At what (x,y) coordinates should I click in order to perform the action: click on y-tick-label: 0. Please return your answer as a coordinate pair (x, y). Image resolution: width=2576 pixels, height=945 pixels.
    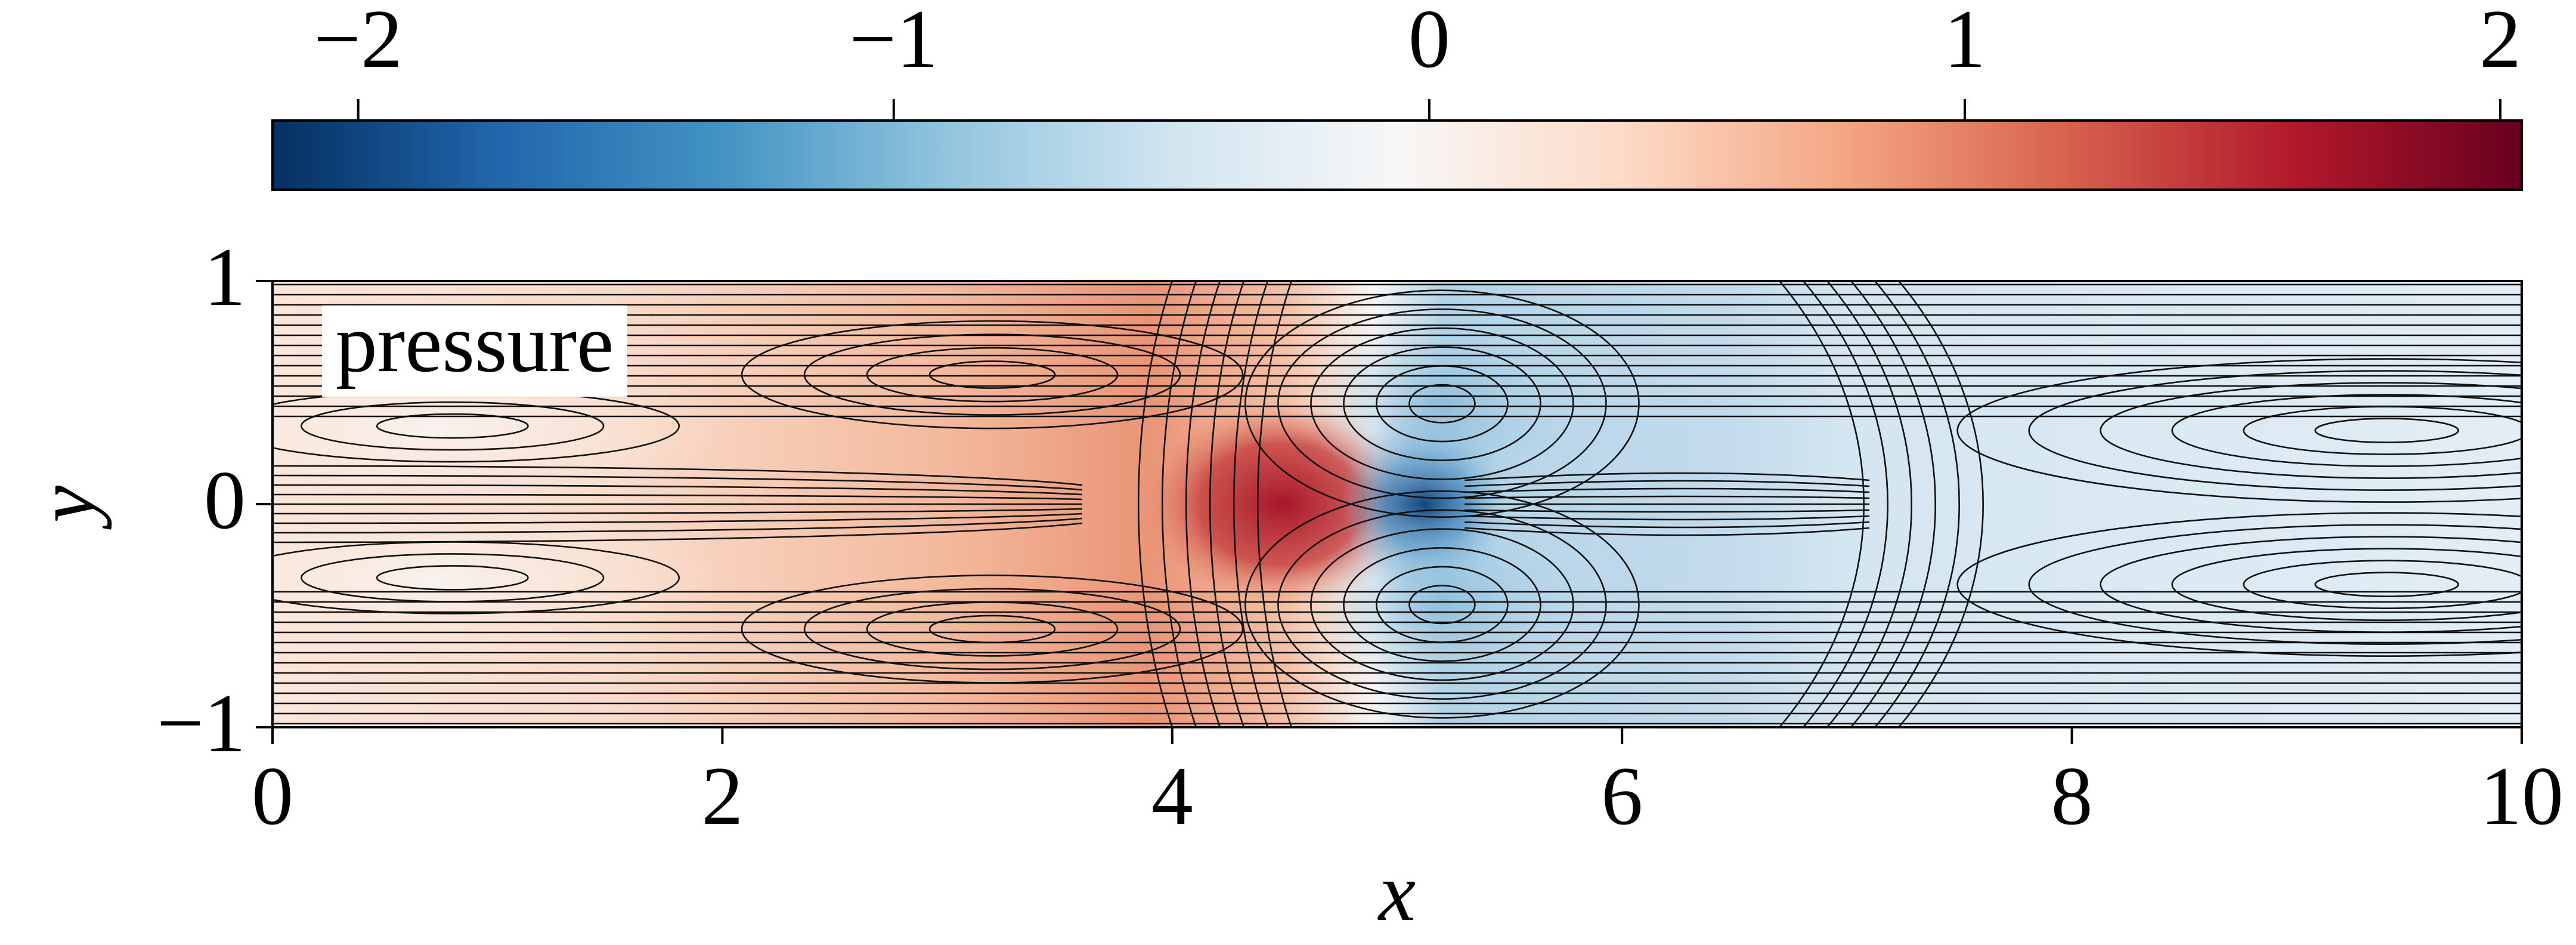
    Looking at the image, I should click on (225, 500).